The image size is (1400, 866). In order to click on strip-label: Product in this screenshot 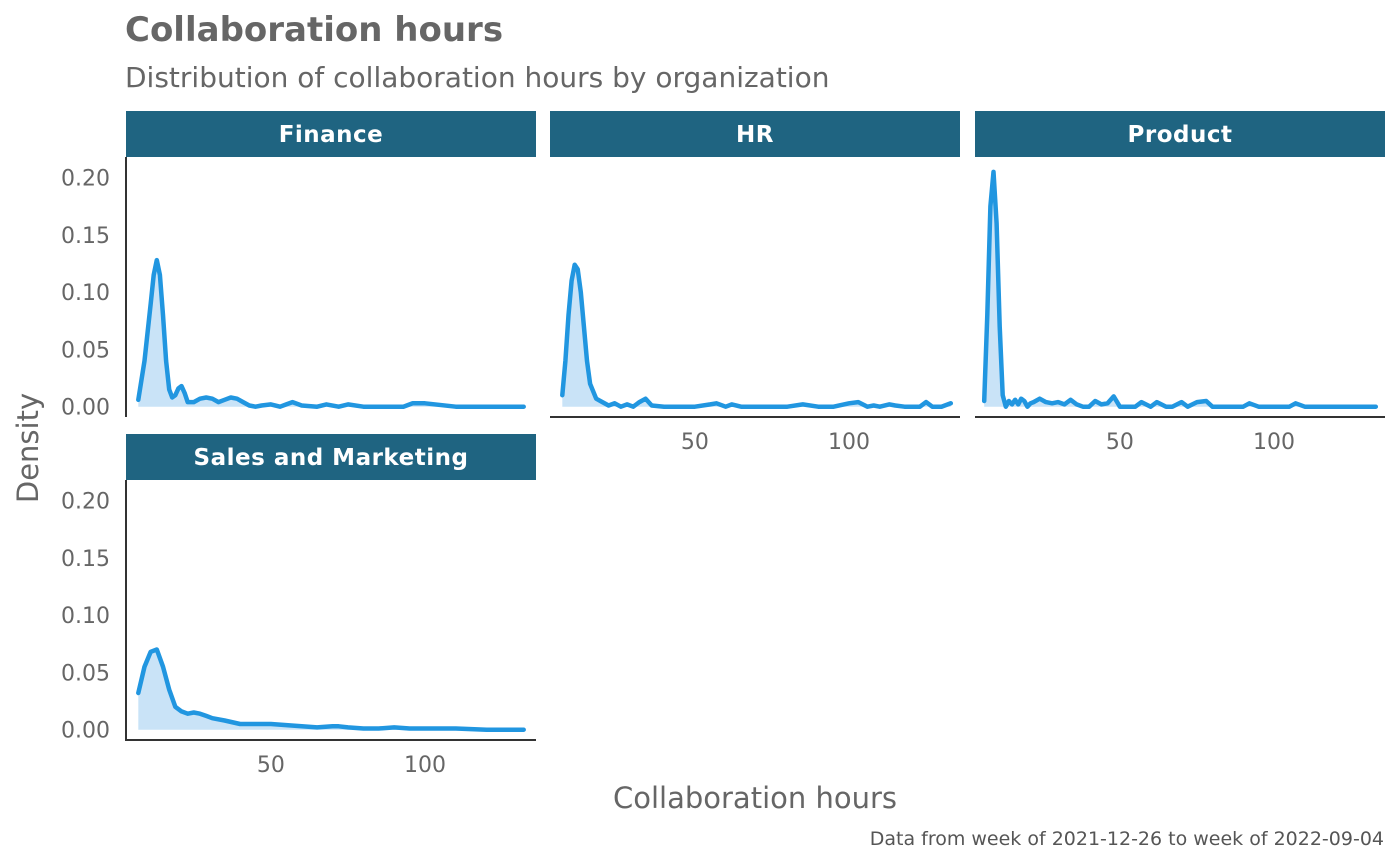, I will do `click(1180, 135)`.